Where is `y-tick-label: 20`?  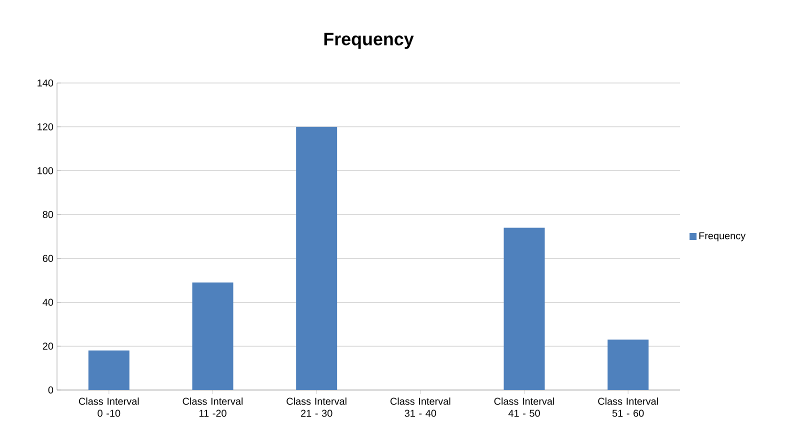 y-tick-label: 20 is located at coordinates (48, 346).